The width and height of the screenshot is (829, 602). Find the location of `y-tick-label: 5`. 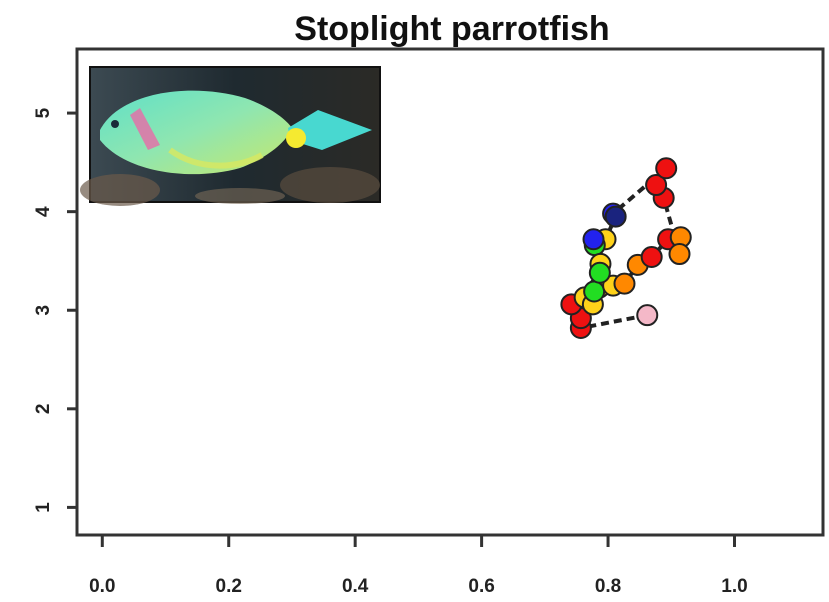

y-tick-label: 5 is located at coordinates (43, 112).